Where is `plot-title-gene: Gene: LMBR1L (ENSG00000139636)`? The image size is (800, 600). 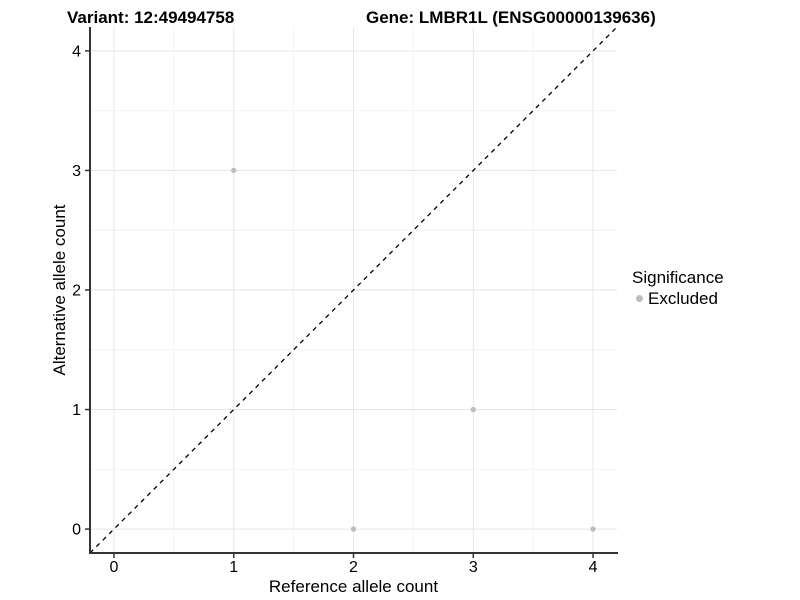
plot-title-gene: Gene: LMBR1L (ENSG00000139636) is located at coordinates (511, 17).